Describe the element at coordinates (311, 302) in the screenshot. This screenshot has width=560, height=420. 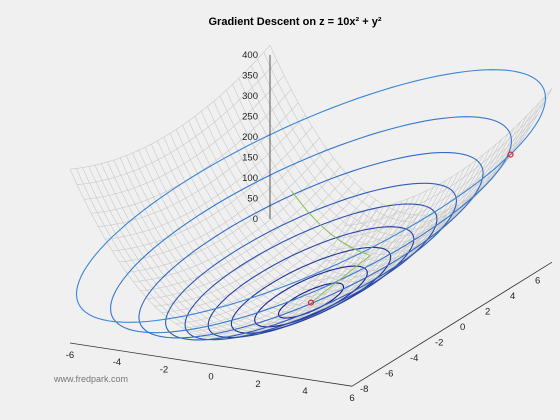
I see `end-point-marker` at that location.